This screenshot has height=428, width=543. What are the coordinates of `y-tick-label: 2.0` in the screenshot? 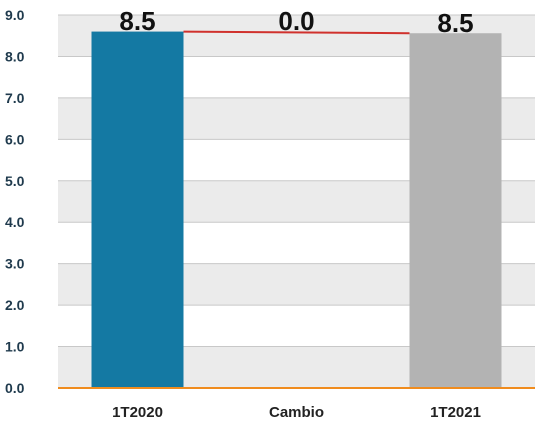 It's located at (15, 305).